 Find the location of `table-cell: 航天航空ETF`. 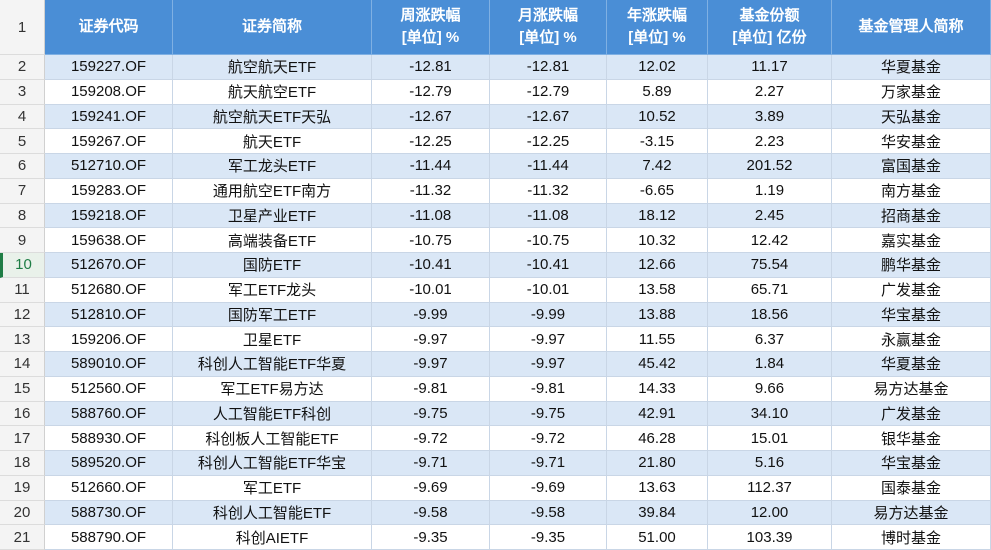

table-cell: 航天航空ETF is located at coordinates (272, 92).